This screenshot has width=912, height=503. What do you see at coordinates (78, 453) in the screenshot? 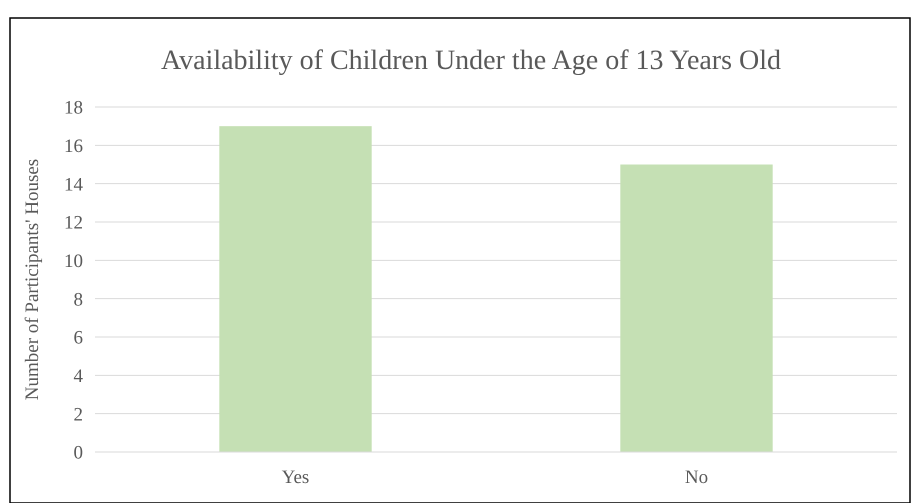
I see `y-tick-label: 0` at bounding box center [78, 453].